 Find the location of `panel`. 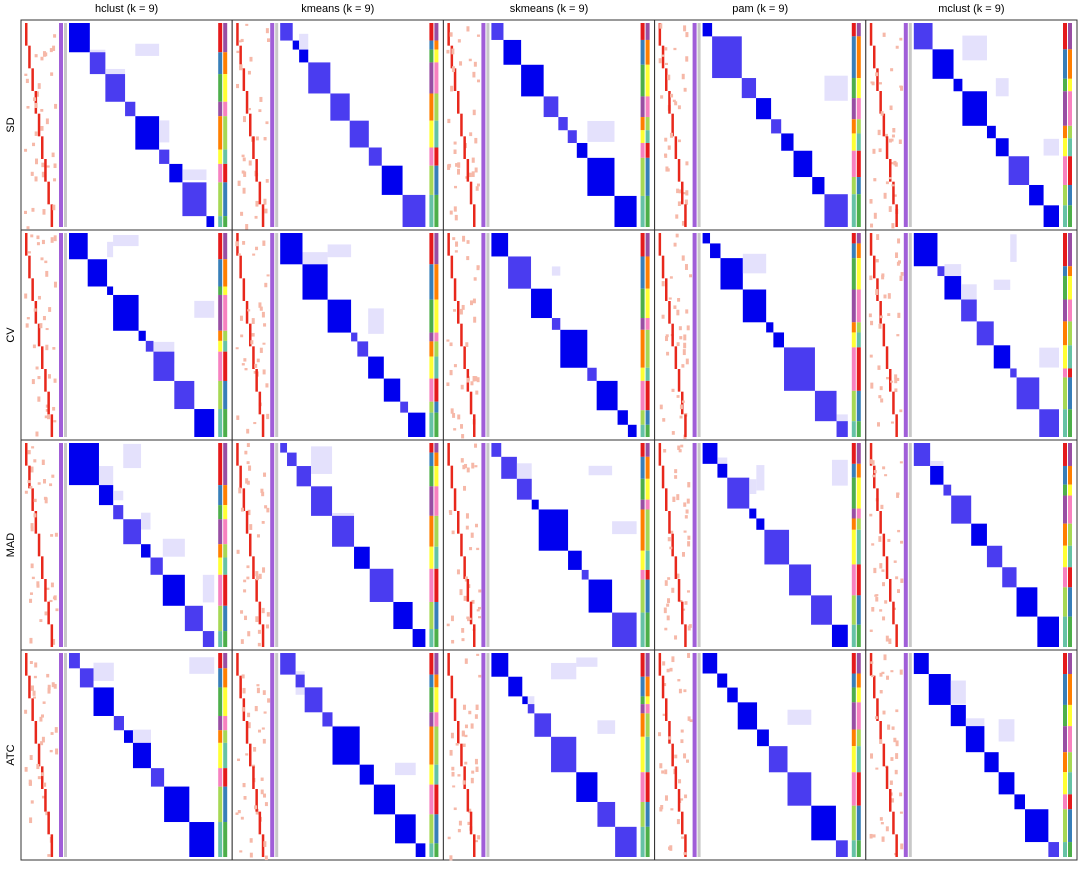

panel is located at coordinates (549, 335).